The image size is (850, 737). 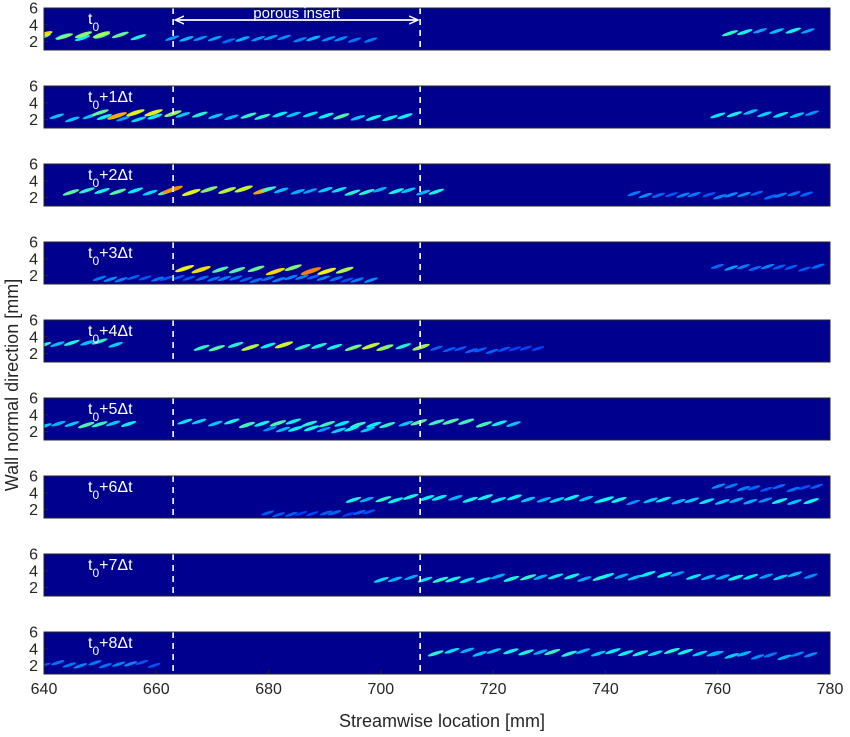 What do you see at coordinates (110, 256) in the screenshot?
I see `time-label: t0+3Δt` at bounding box center [110, 256].